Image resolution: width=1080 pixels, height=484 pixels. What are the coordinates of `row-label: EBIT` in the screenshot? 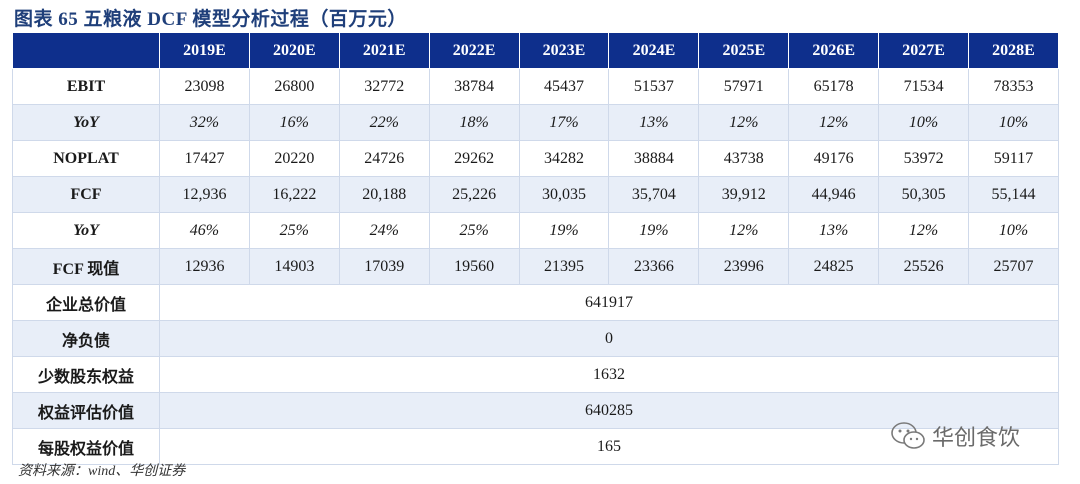 It's located at (86, 86).